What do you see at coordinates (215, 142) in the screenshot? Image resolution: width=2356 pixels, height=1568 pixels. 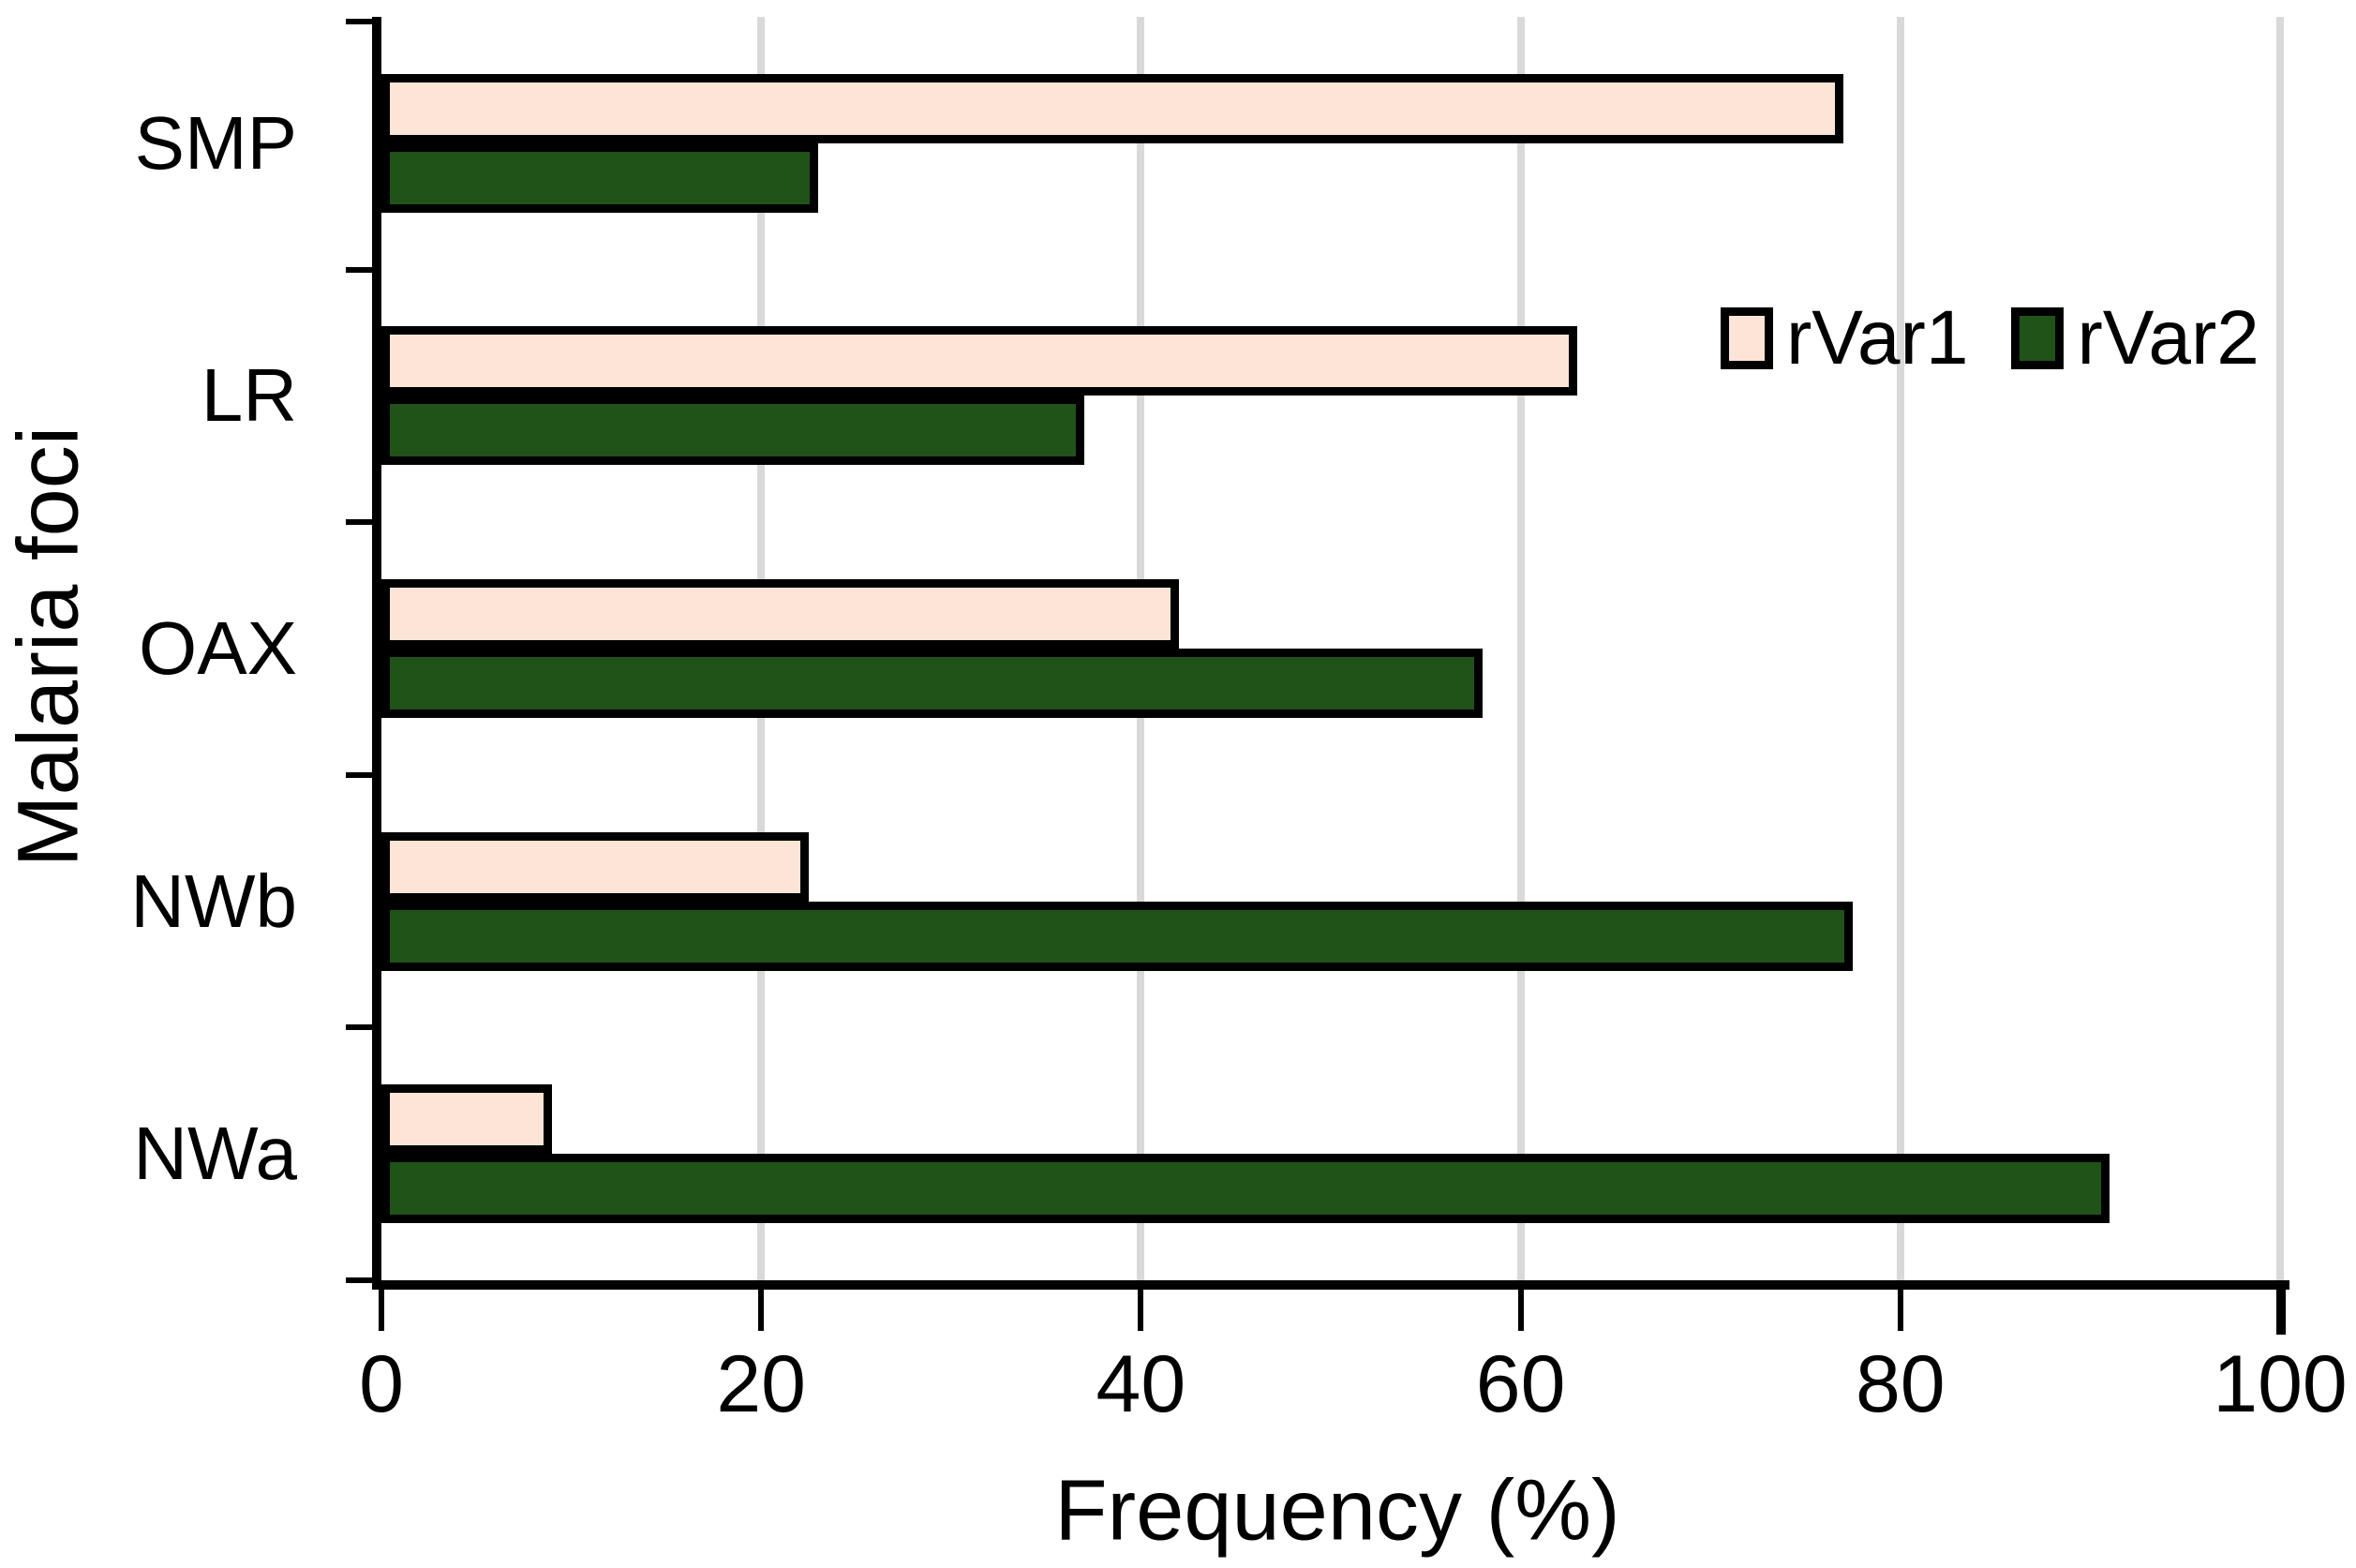 I see `category-label-SMP: SMP` at bounding box center [215, 142].